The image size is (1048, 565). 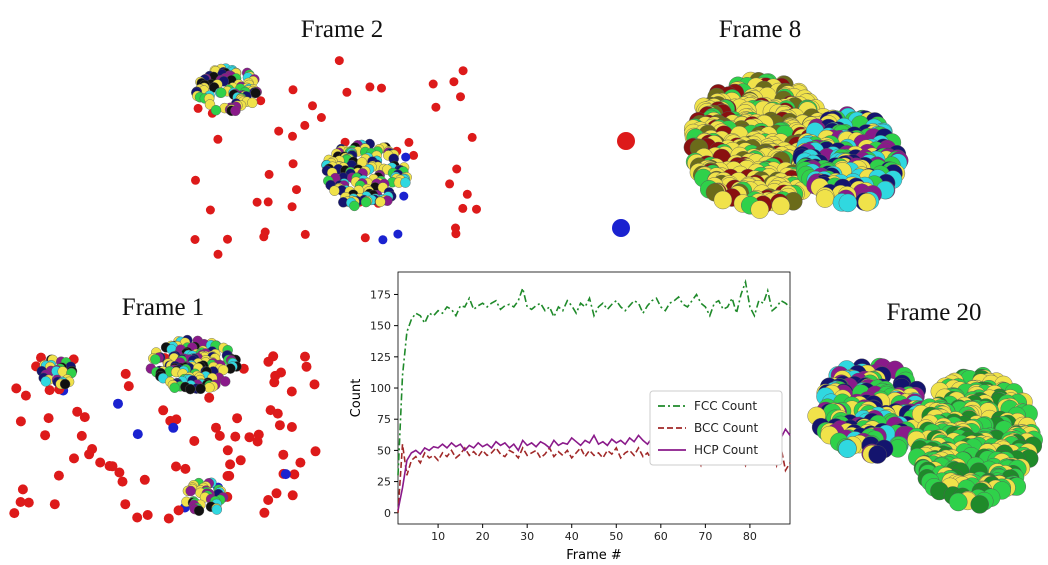 I want to click on x-tick-label: 20, so click(x=483, y=536).